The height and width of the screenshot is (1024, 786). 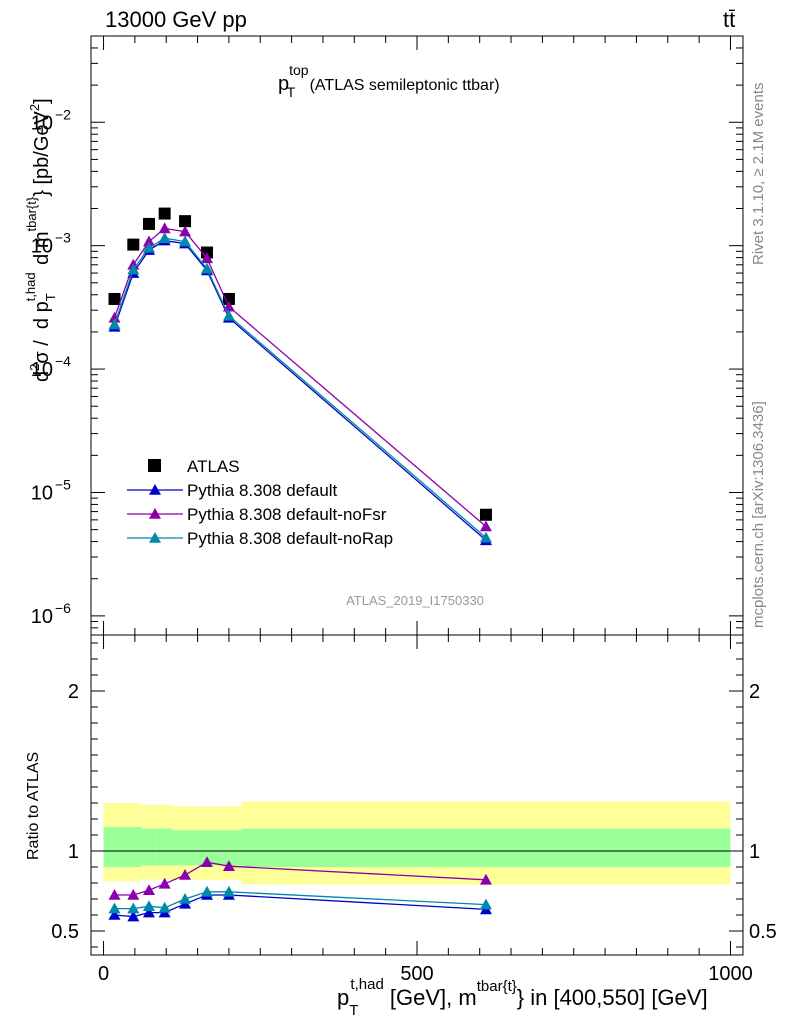 What do you see at coordinates (154, 465) in the screenshot?
I see `legend-square-marker` at bounding box center [154, 465].